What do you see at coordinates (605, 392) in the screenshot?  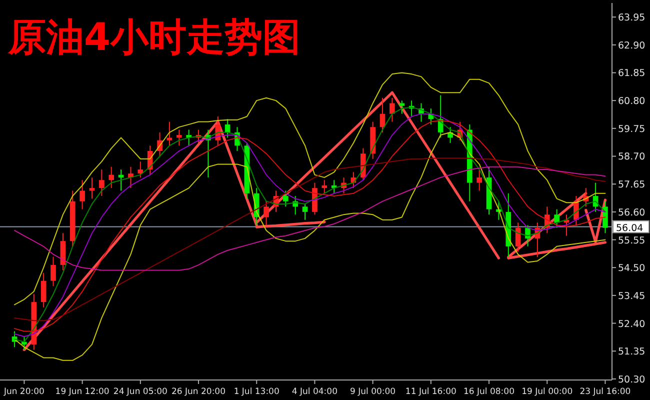 I see `x-tick-label: 23 Jul 16:00` at bounding box center [605, 392].